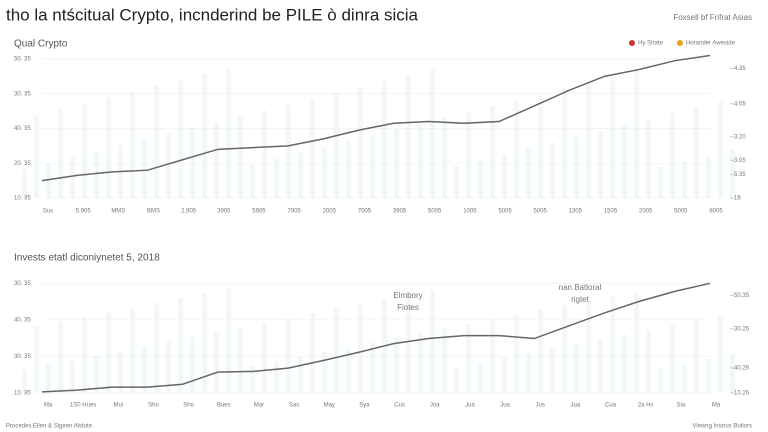  I want to click on x-tick-label: Sas, so click(294, 406).